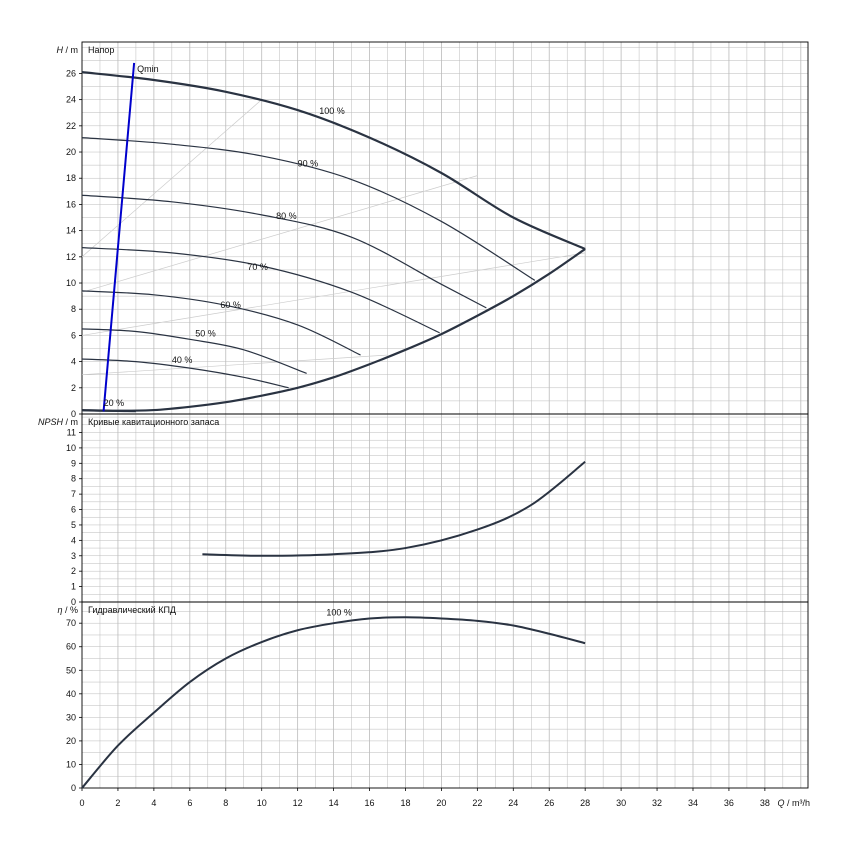 The width and height of the screenshot is (850, 850). Describe the element at coordinates (189, 803) in the screenshot. I see `x-tick-label: 6` at that location.